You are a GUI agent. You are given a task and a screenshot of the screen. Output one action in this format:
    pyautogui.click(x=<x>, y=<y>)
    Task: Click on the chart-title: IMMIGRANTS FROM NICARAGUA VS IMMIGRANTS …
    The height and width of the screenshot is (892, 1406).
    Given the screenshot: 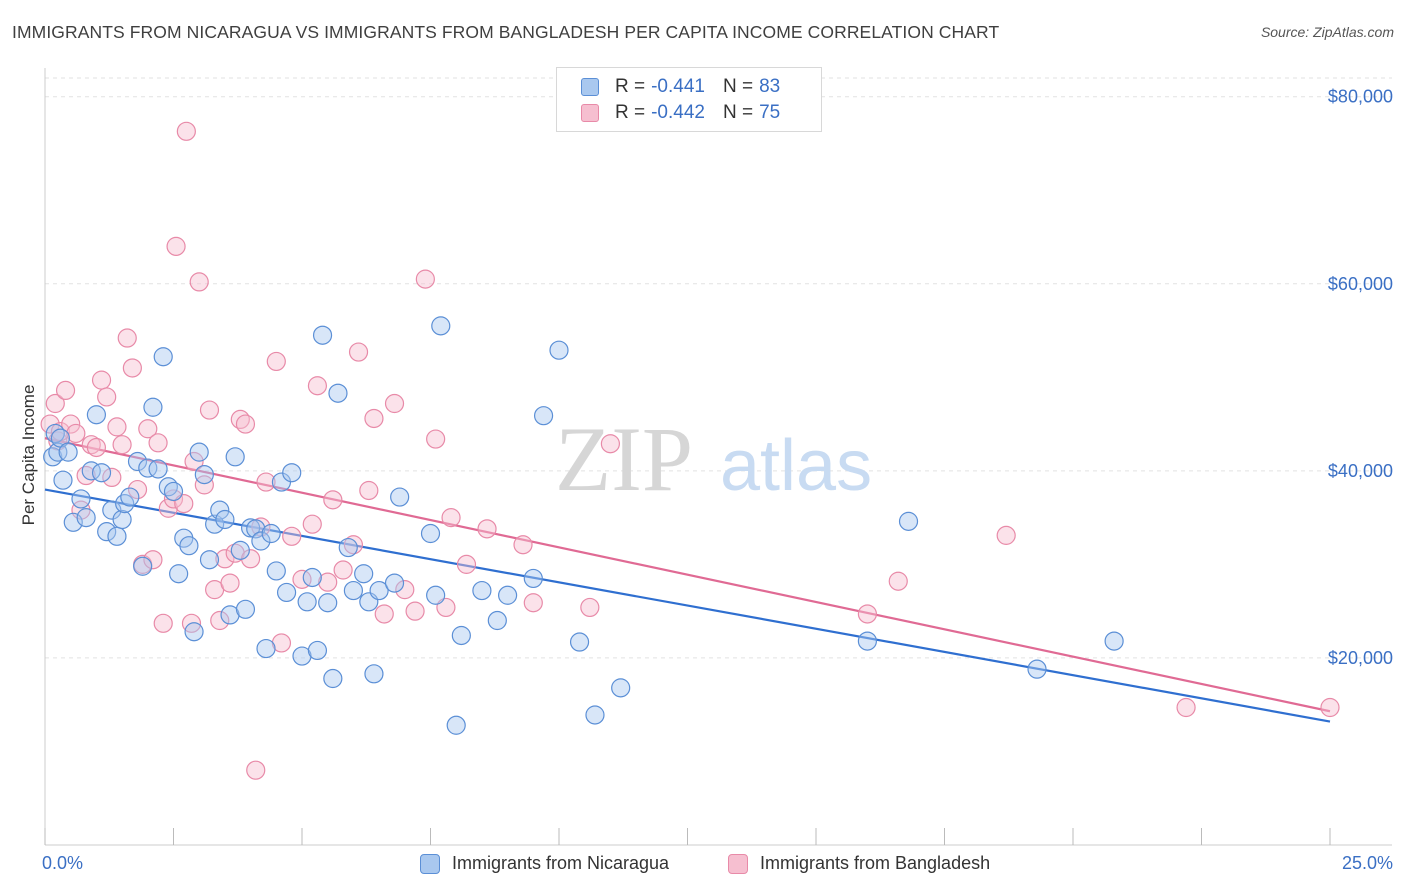 What is the action you would take?
    pyautogui.click(x=506, y=32)
    